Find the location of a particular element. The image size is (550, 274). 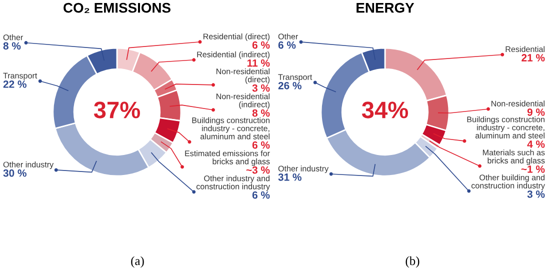

chart-title: ENERGY is located at coordinates (385, 7).